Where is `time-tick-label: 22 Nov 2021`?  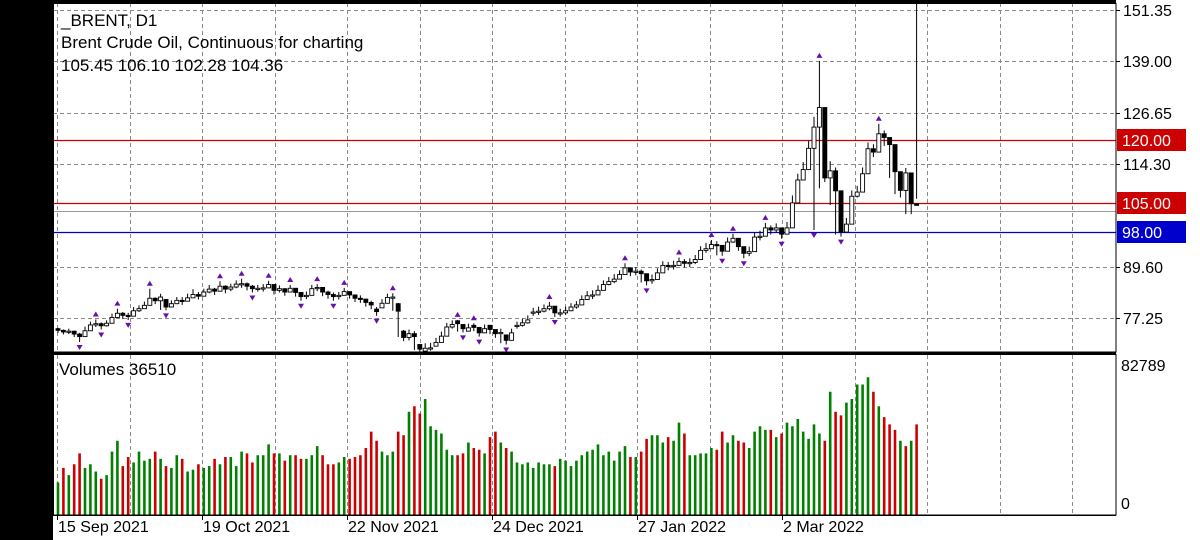 time-tick-label: 22 Nov 2021 is located at coordinates (393, 527).